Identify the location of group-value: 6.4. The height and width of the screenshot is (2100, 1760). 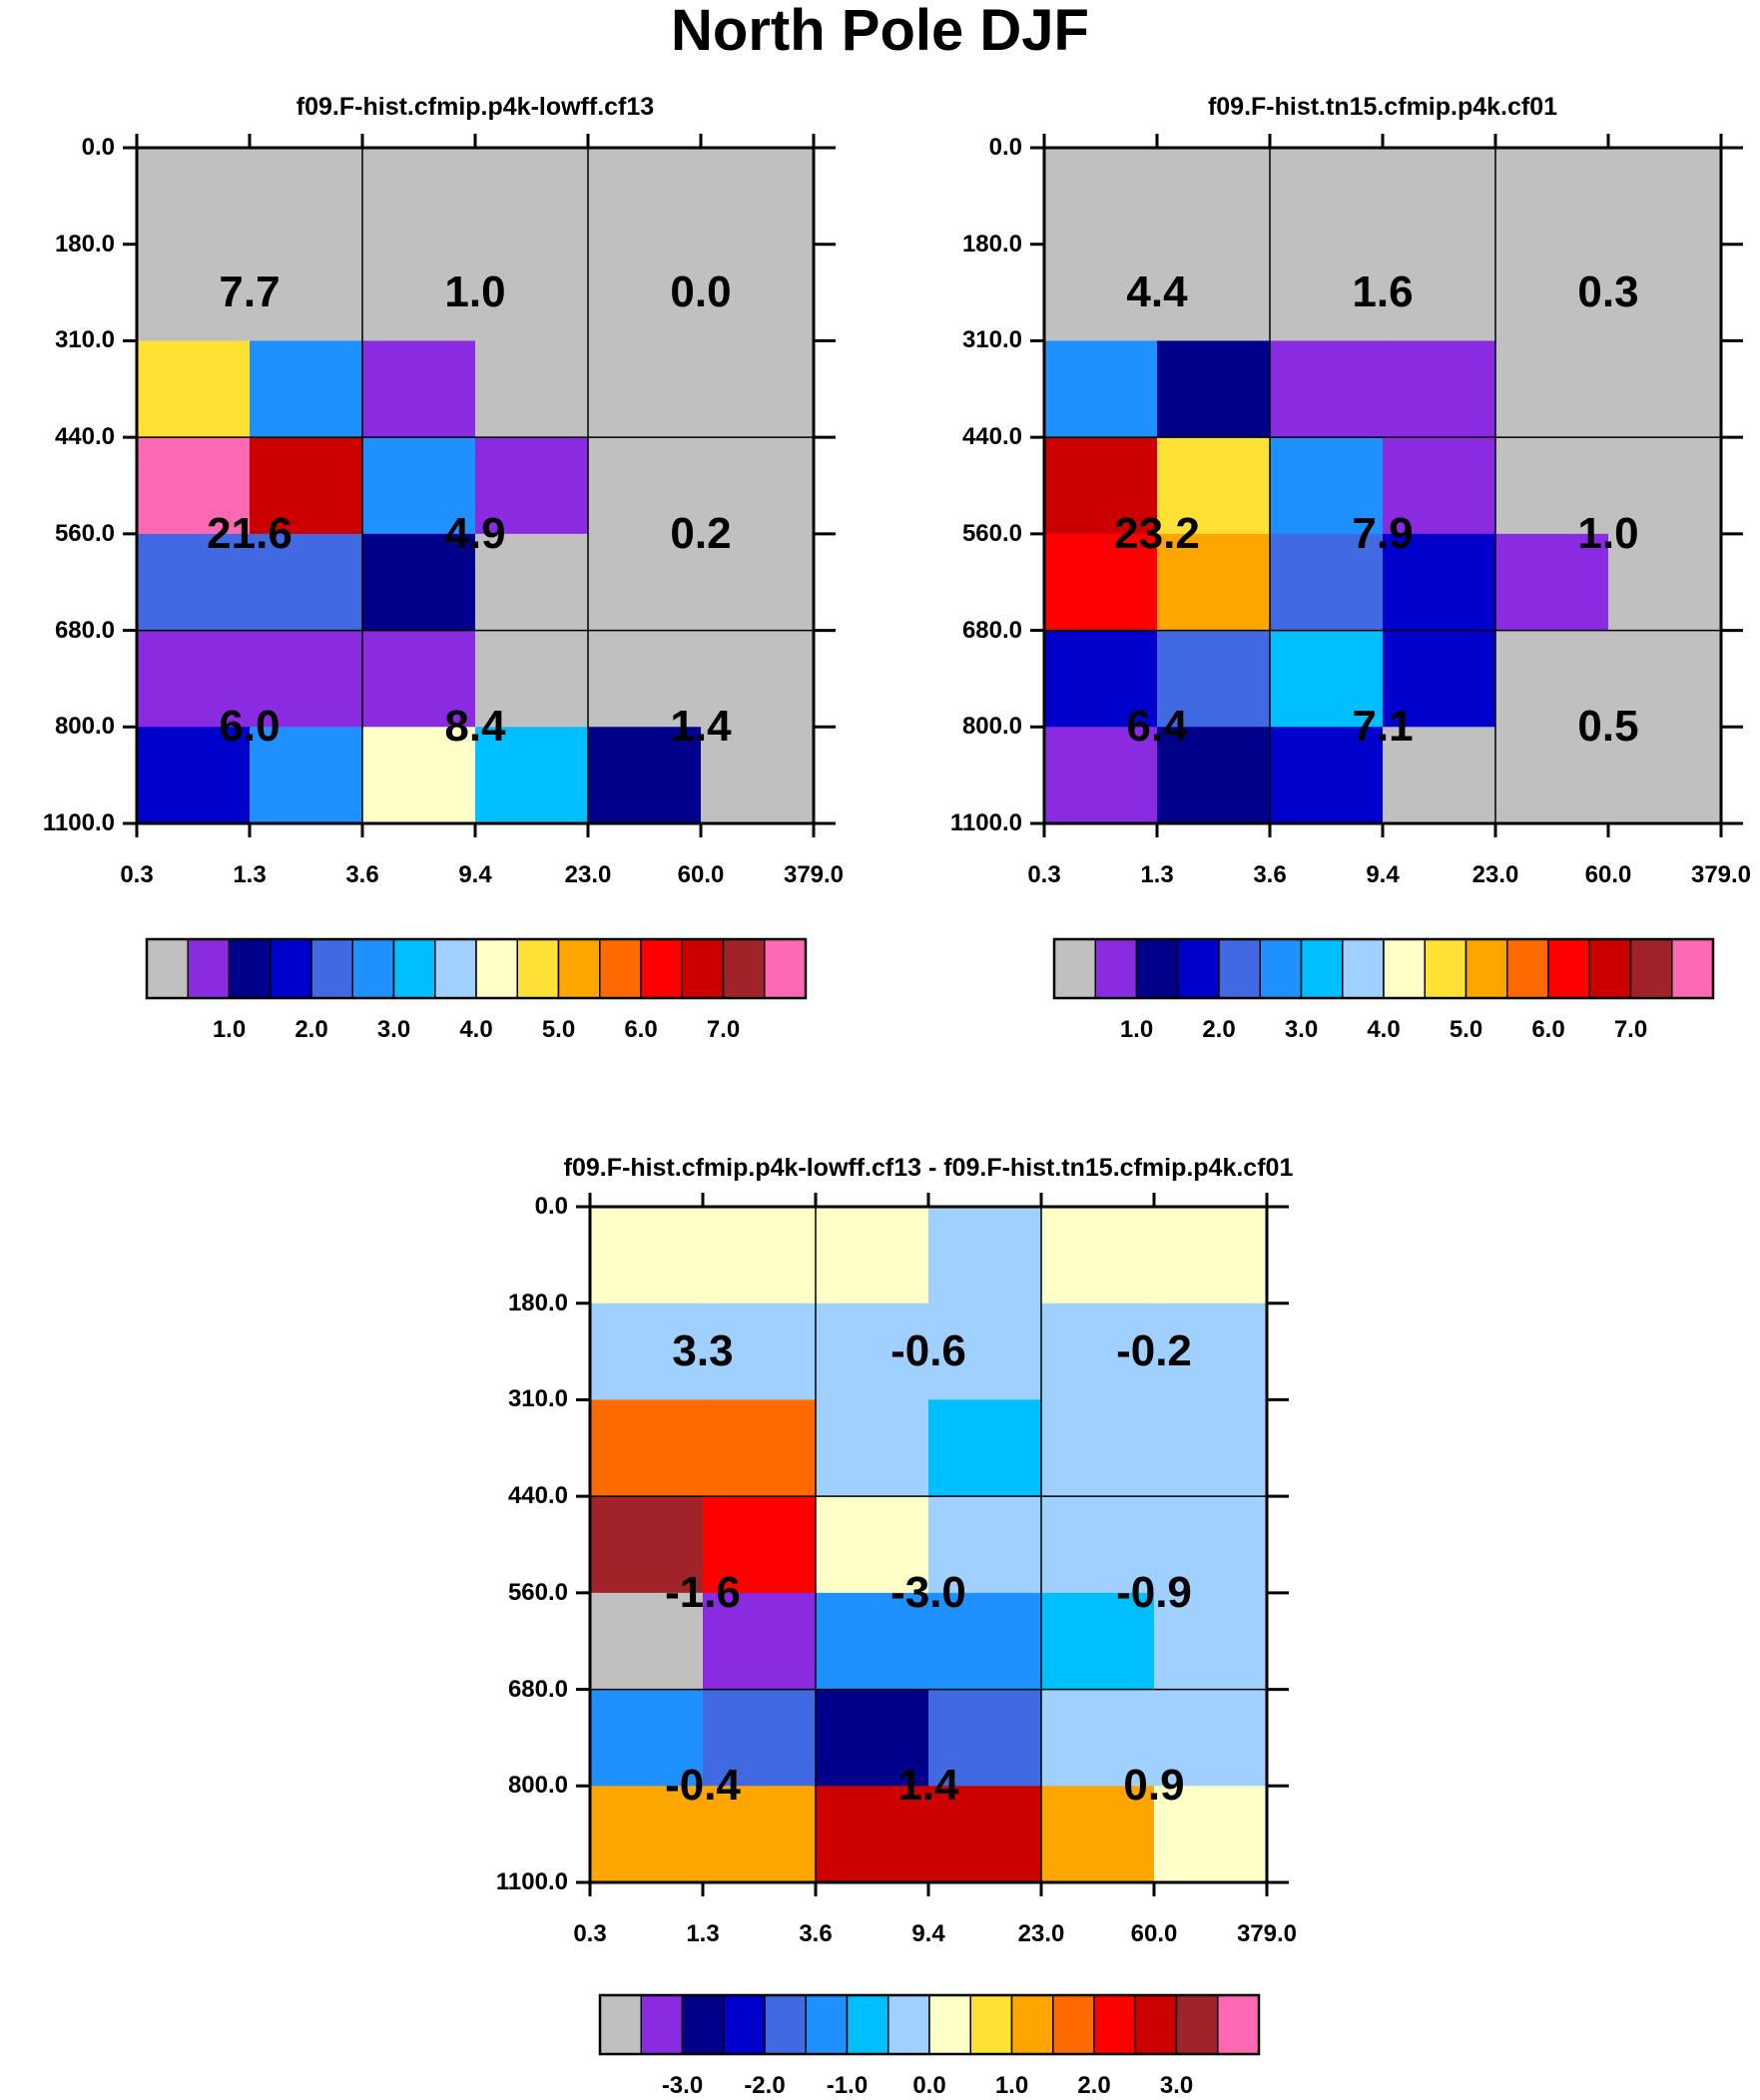
(1157, 727).